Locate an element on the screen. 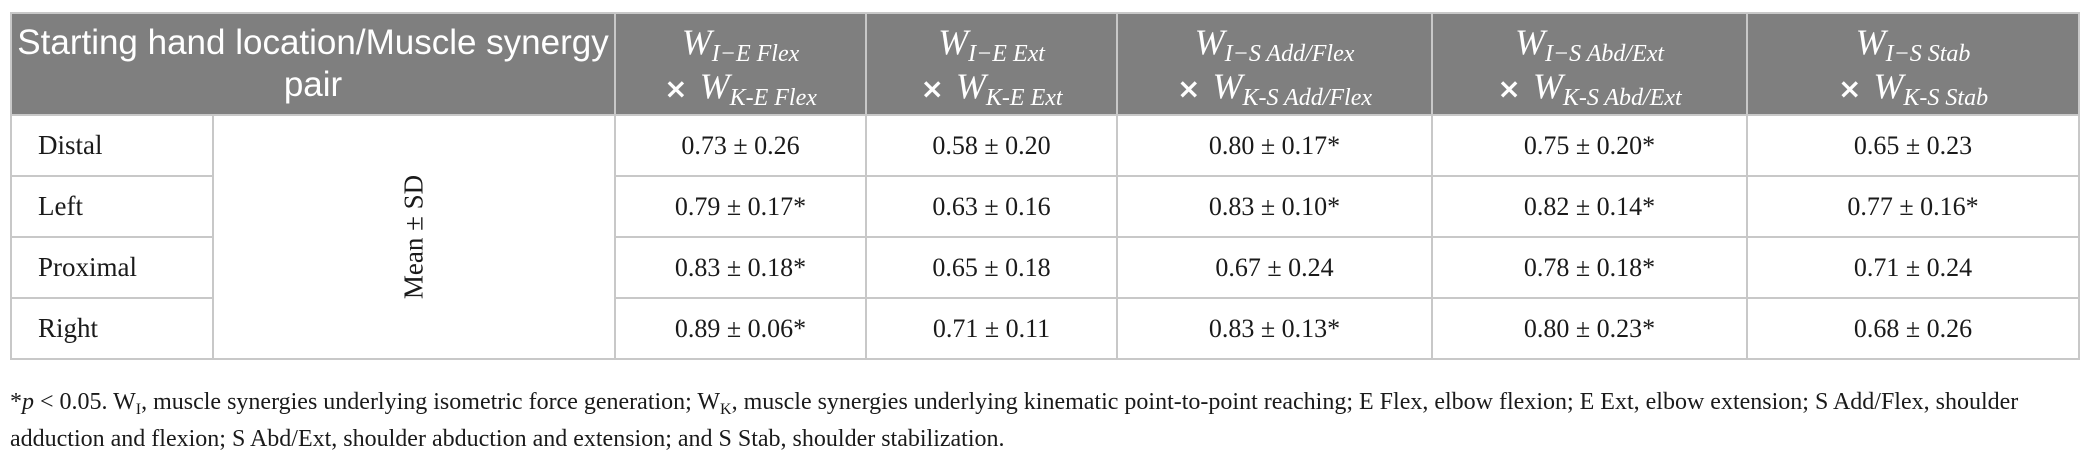 Image resolution: width=2089 pixels, height=463 pixels. pair-line-kinematic: × WK-S Add/Flex is located at coordinates (1274, 88).